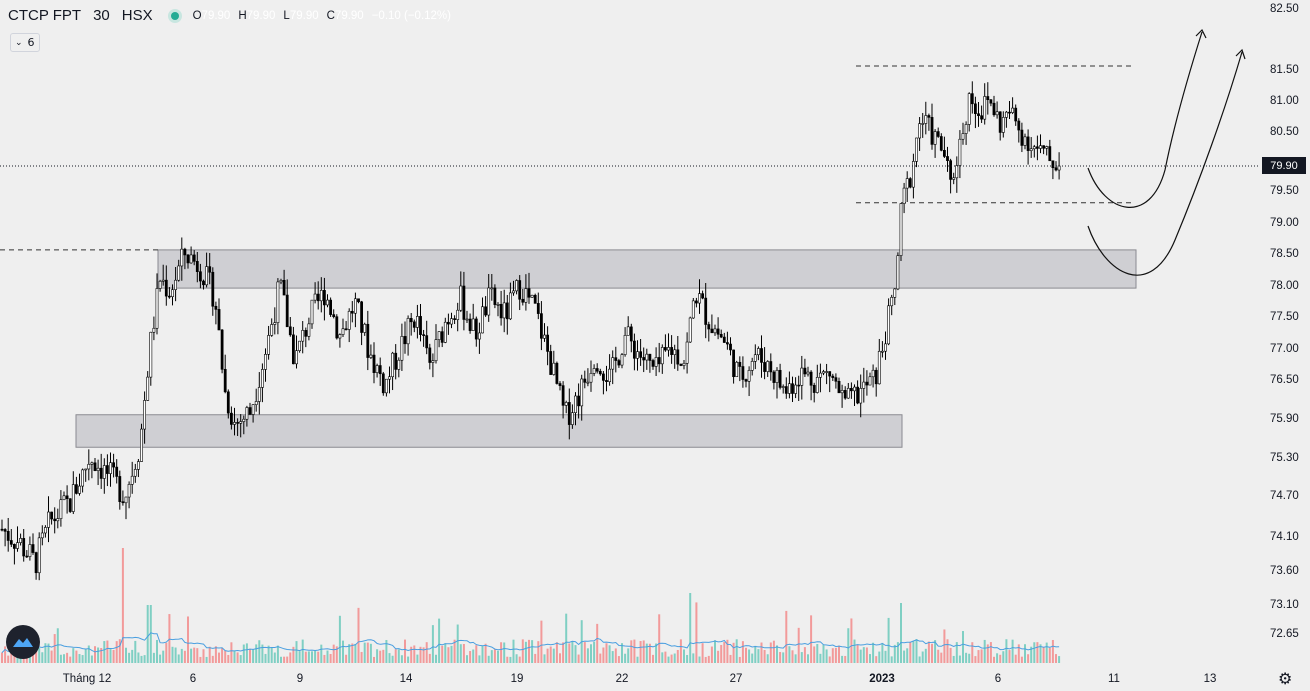  I want to click on resistance-zone, so click(647, 269).